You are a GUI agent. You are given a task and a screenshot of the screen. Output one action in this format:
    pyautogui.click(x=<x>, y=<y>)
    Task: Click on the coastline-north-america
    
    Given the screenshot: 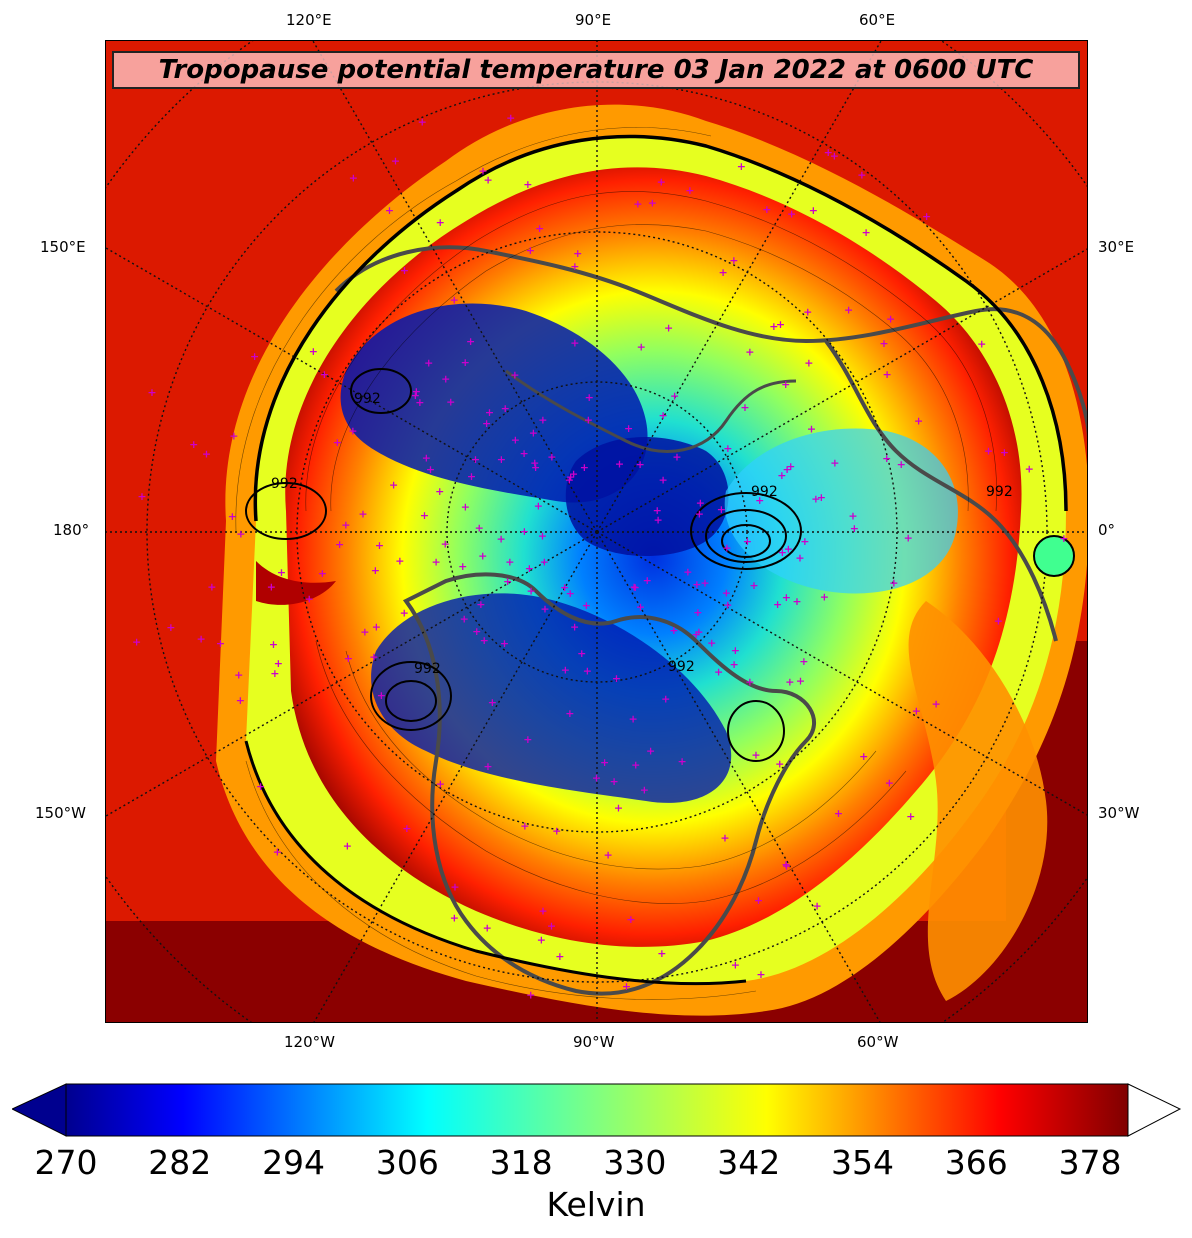 What is the action you would take?
    pyautogui.click(x=609, y=784)
    